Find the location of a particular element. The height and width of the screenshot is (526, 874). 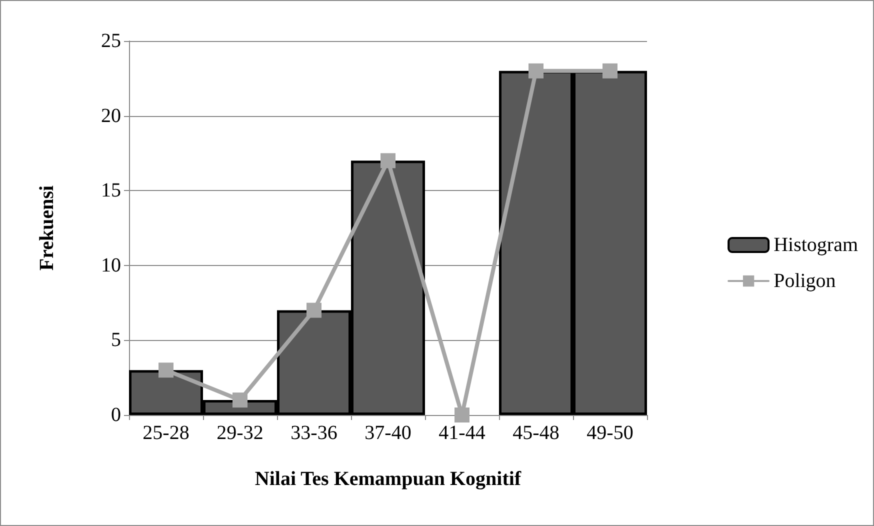

x-tick-label: 37-40 is located at coordinates (388, 433).